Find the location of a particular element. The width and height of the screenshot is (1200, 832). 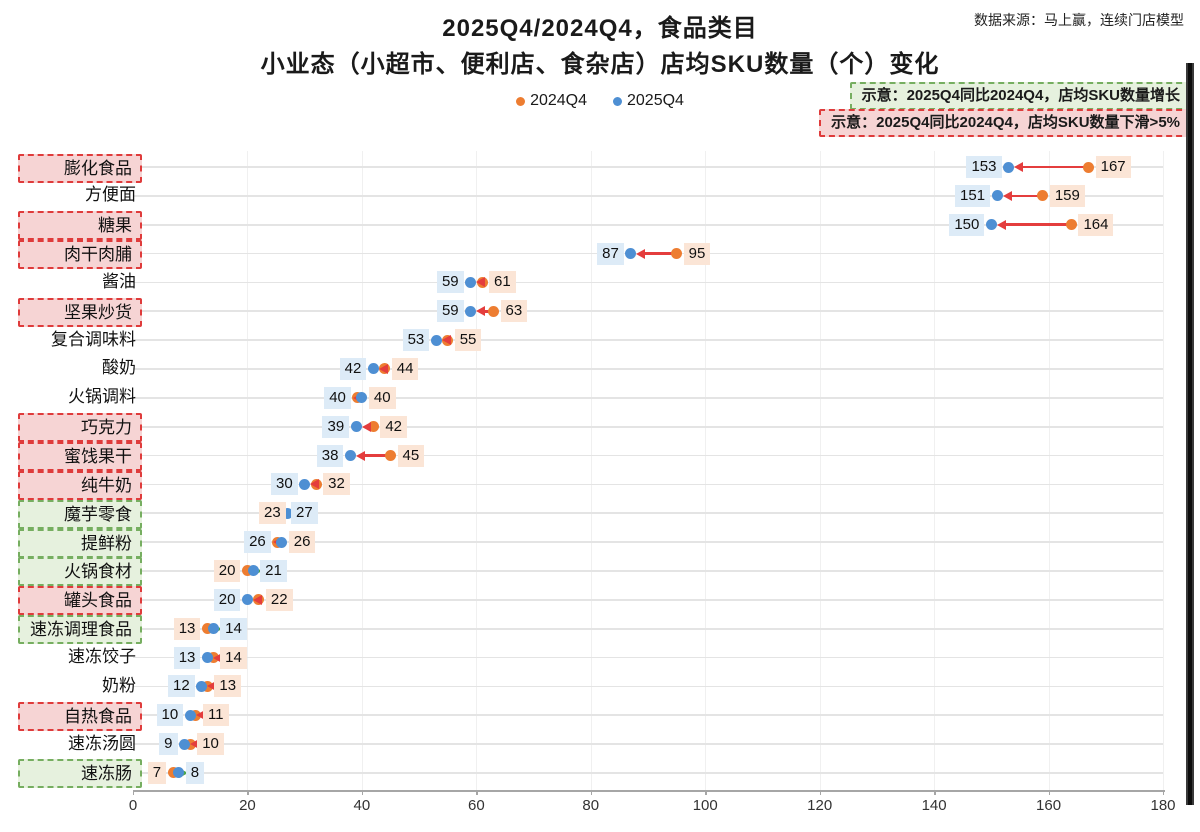

category-label-1: 膨化食品 is located at coordinates (80, 168).